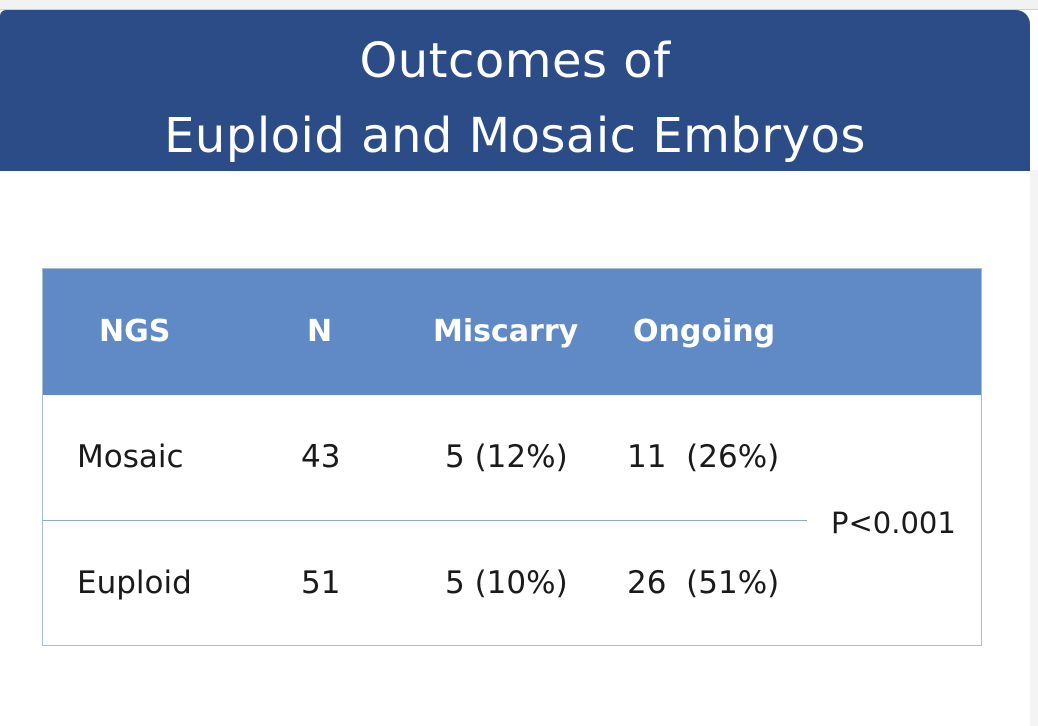  I want to click on window-top-edge, so click(519, 5).